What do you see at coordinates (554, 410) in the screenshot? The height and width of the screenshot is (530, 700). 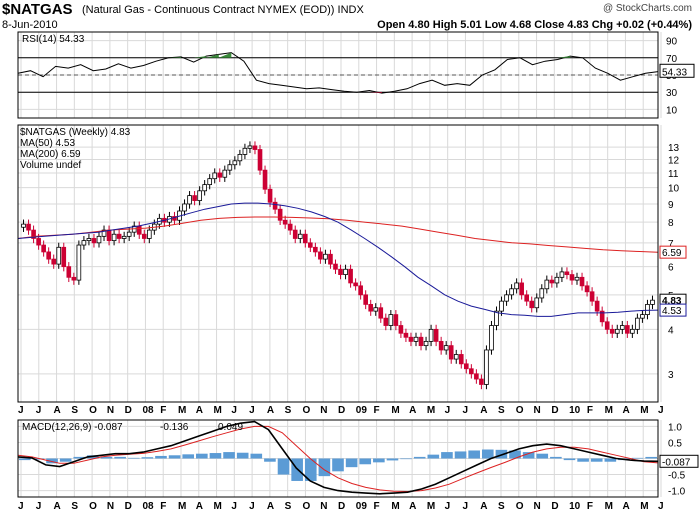 I see `price-x-tick: D` at bounding box center [554, 410].